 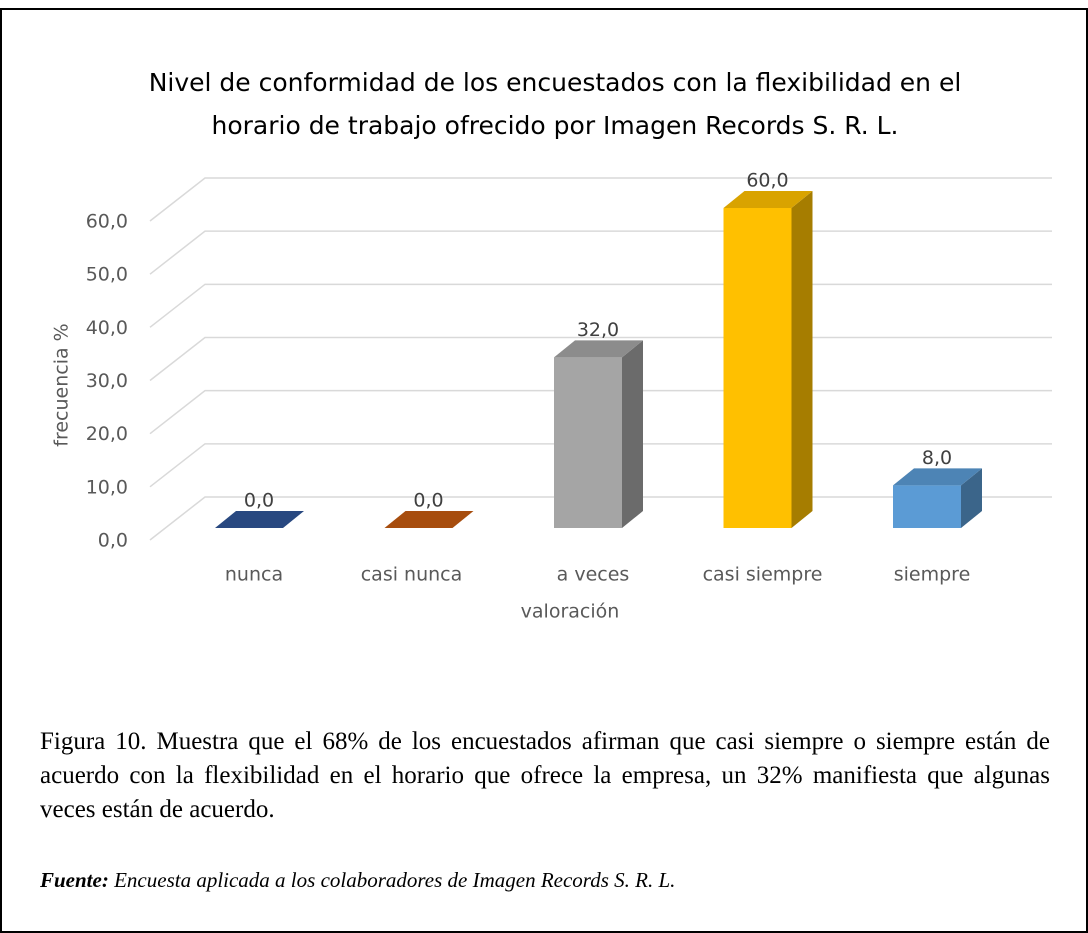 What do you see at coordinates (593, 575) in the screenshot?
I see `x-tick-label: a veces` at bounding box center [593, 575].